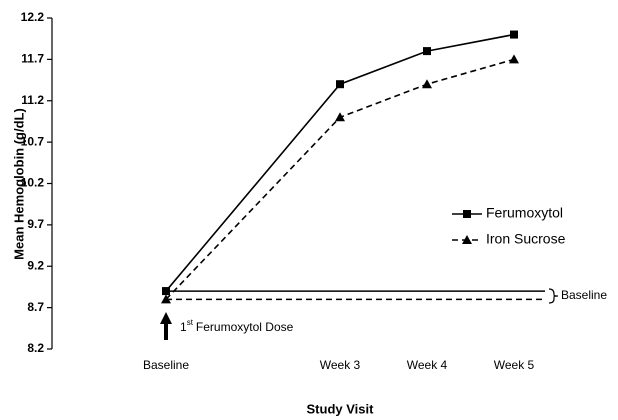 The image size is (618, 420). What do you see at coordinates (340, 365) in the screenshot?
I see `x-tick-label: Week 3` at bounding box center [340, 365].